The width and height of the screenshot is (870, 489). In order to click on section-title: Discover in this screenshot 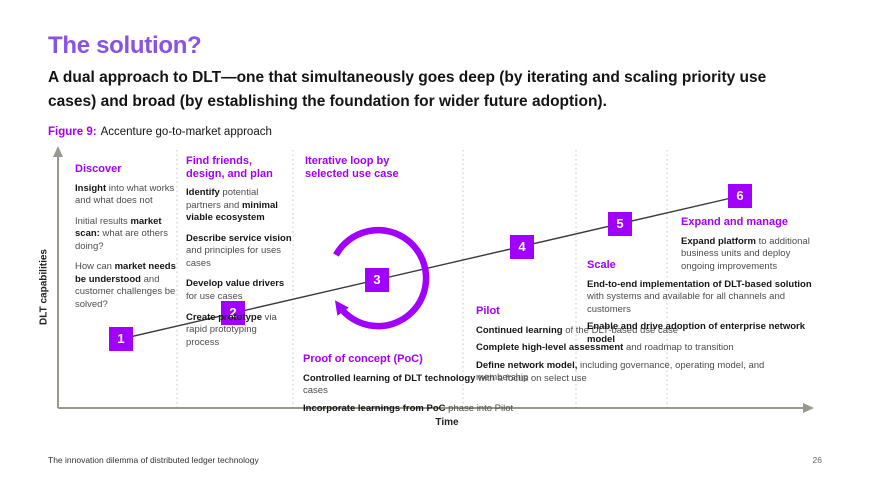, I will do `click(98, 169)`.